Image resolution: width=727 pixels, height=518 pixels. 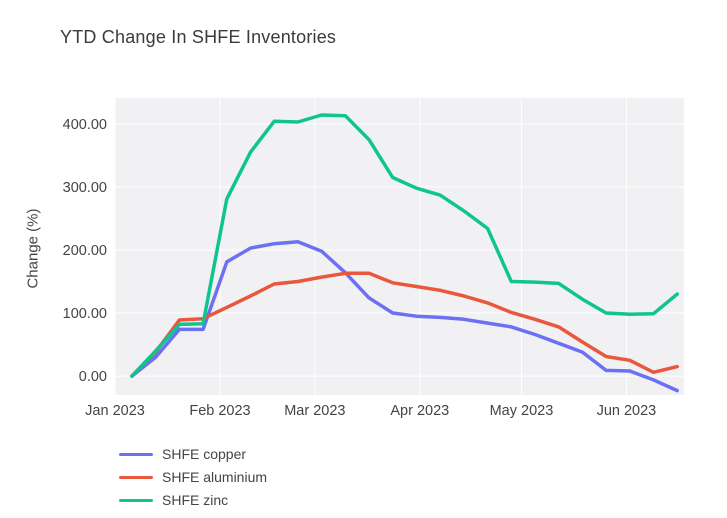 What do you see at coordinates (85, 188) in the screenshot?
I see `y-tick-label: 300.00` at bounding box center [85, 188].